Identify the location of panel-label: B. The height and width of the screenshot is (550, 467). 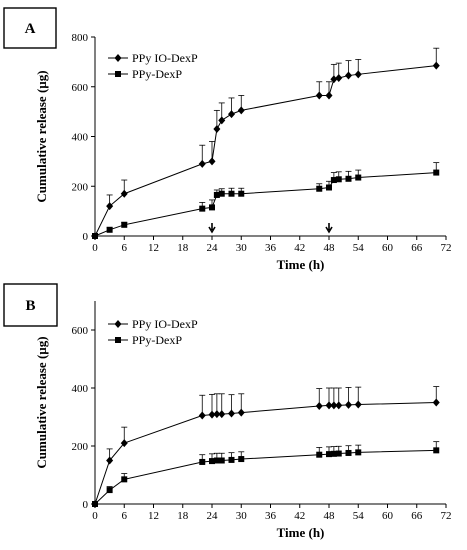
(30, 306).